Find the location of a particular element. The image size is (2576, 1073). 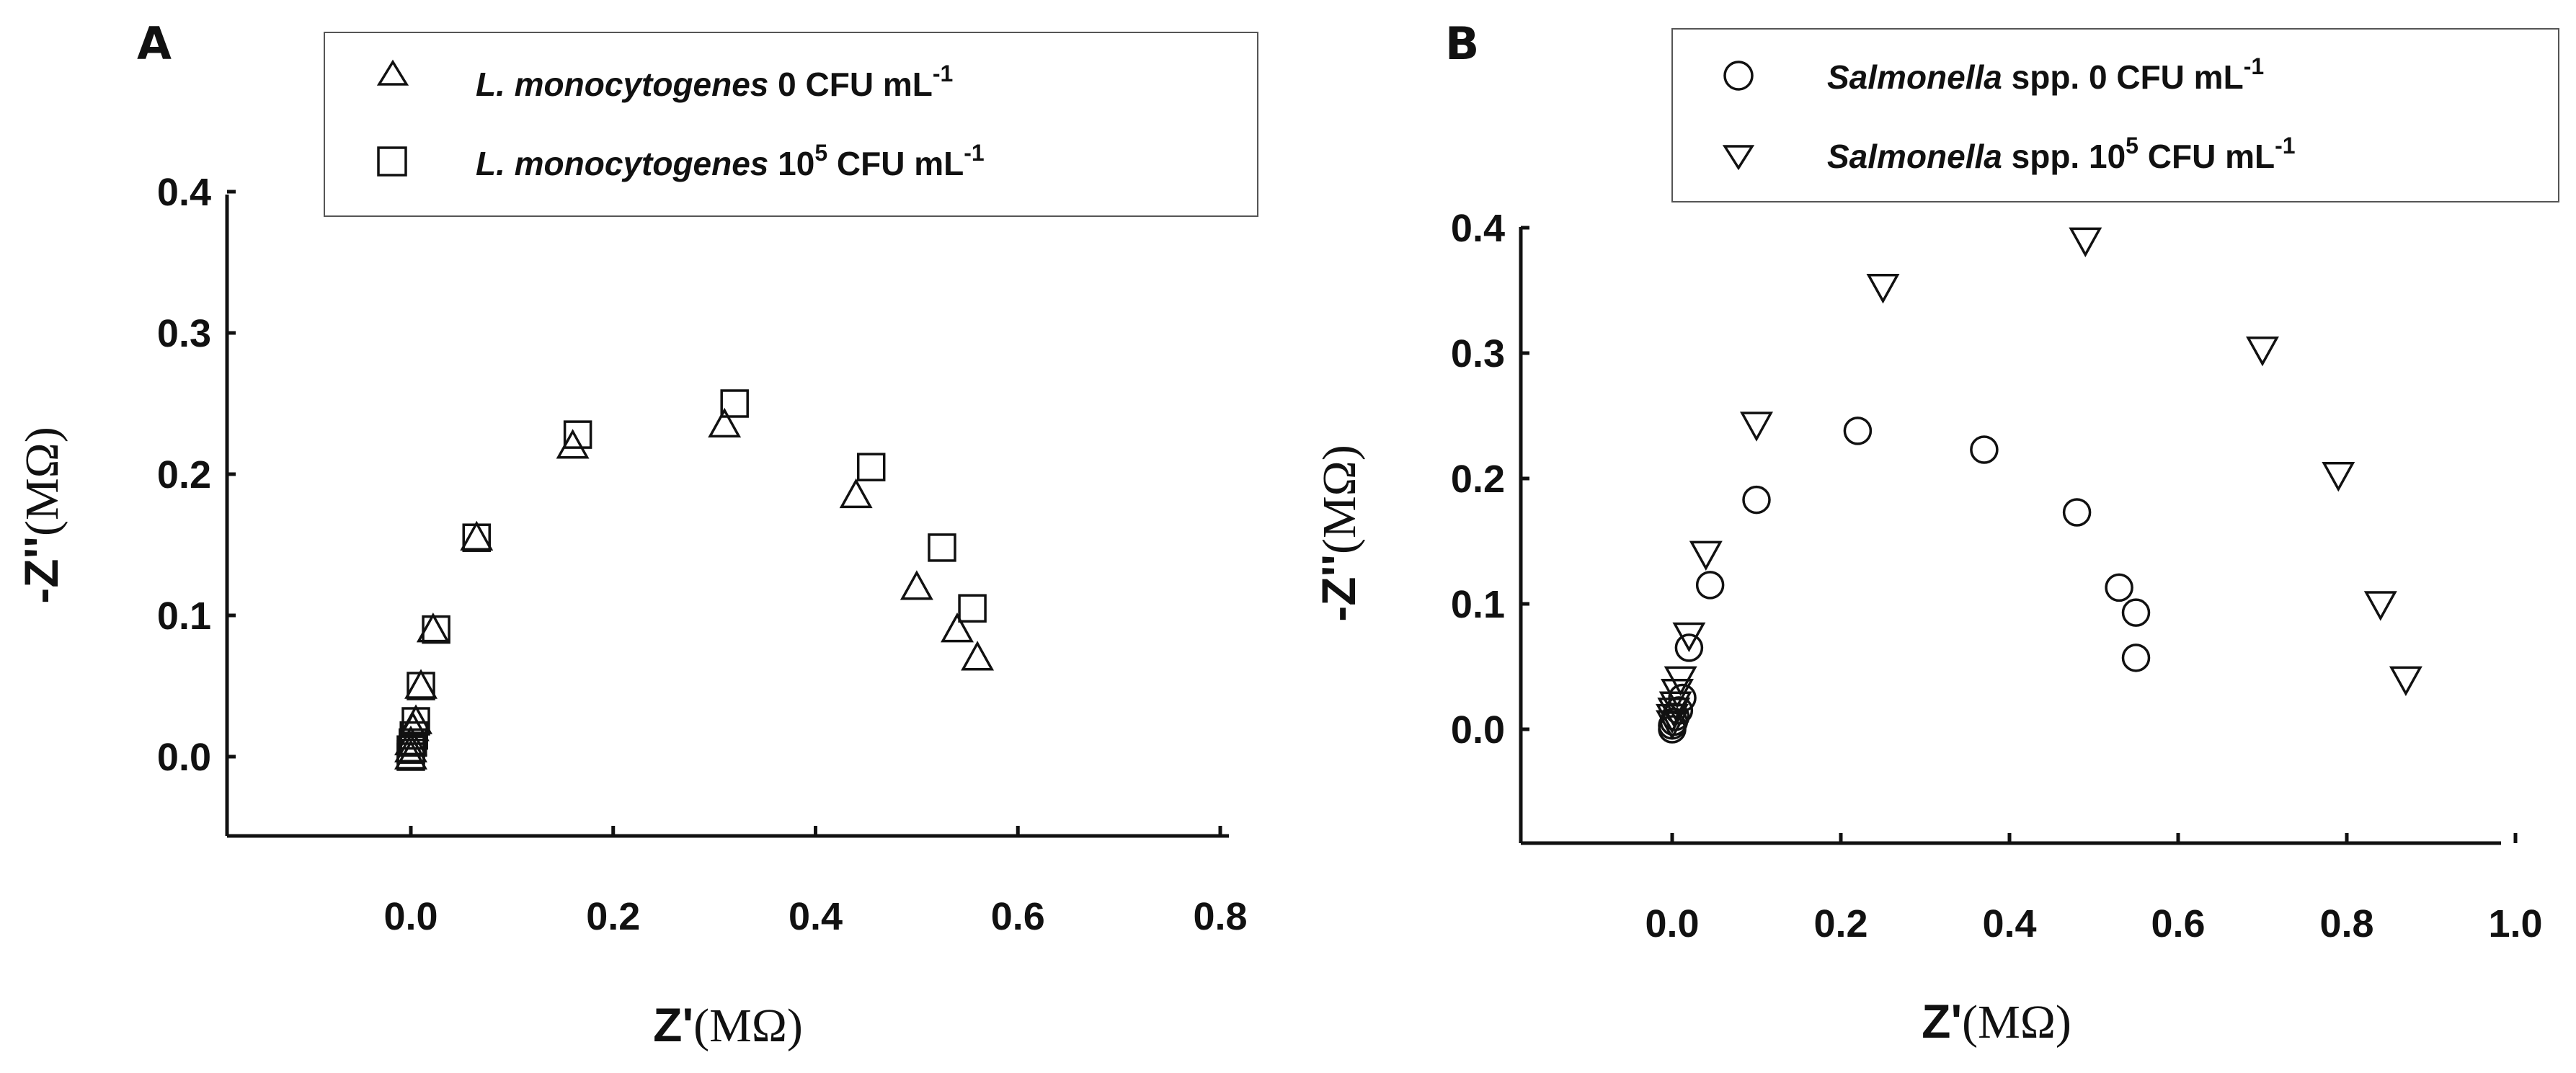

legend-text: spp. 0 CFU mL is located at coordinates (2123, 77).